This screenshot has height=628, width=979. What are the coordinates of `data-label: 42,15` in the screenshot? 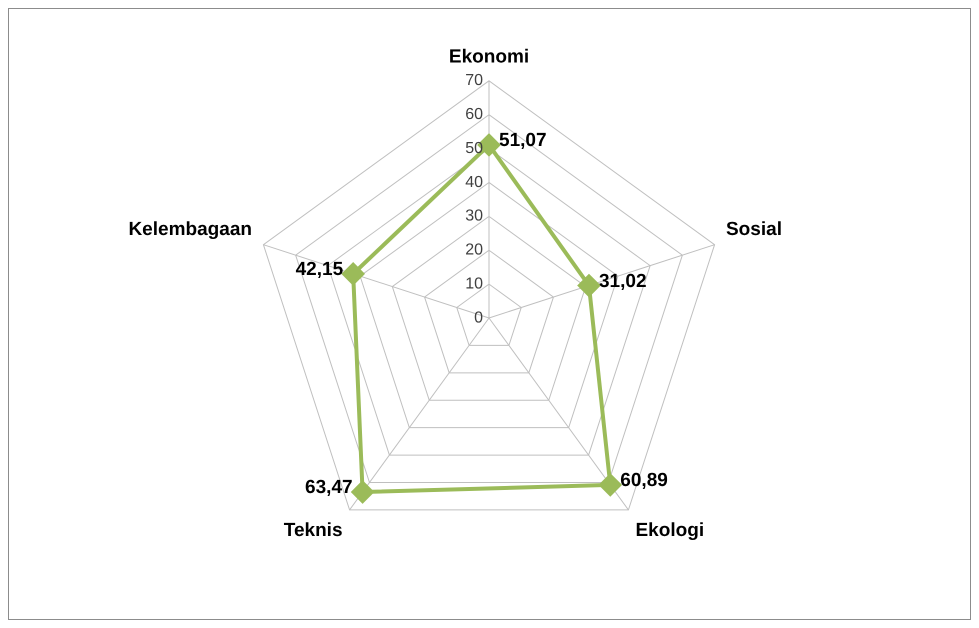 It's located at (320, 269).